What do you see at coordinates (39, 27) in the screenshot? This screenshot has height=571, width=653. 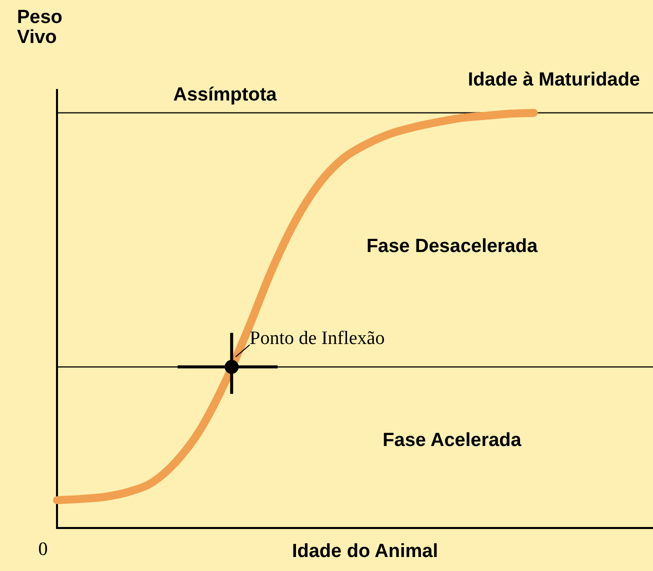 I see `y-axis-title: Peso Vivo` at bounding box center [39, 27].